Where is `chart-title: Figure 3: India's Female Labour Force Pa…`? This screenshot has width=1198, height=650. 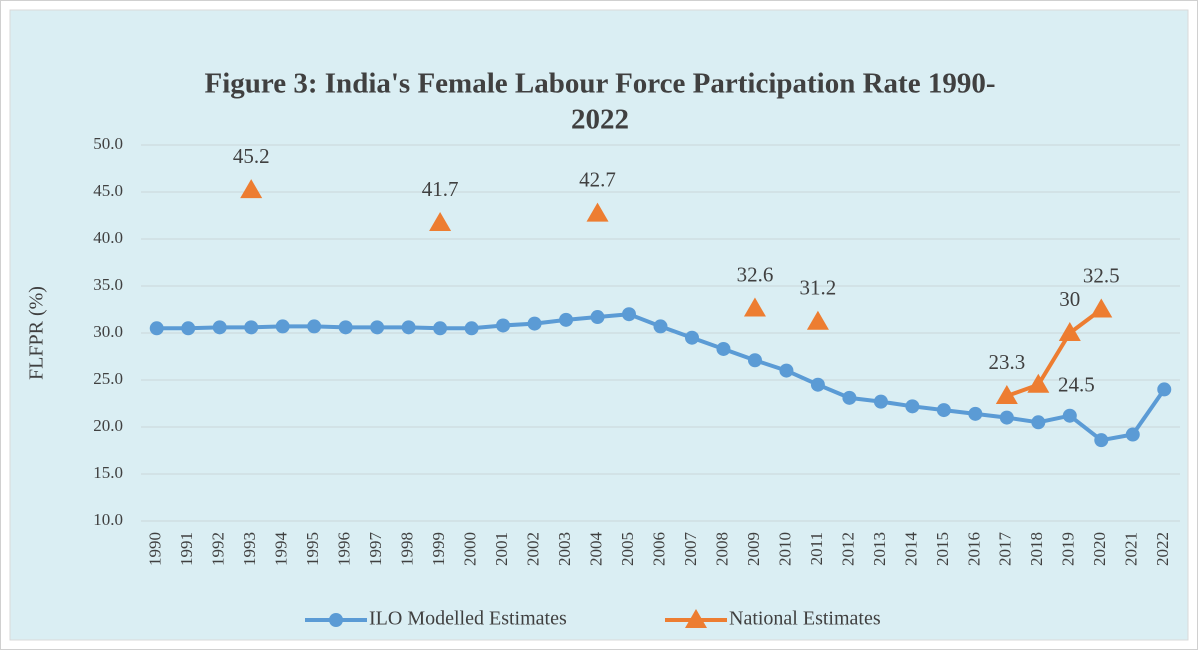 chart-title: Figure 3: India's Female Labour Force Pa… is located at coordinates (600, 84).